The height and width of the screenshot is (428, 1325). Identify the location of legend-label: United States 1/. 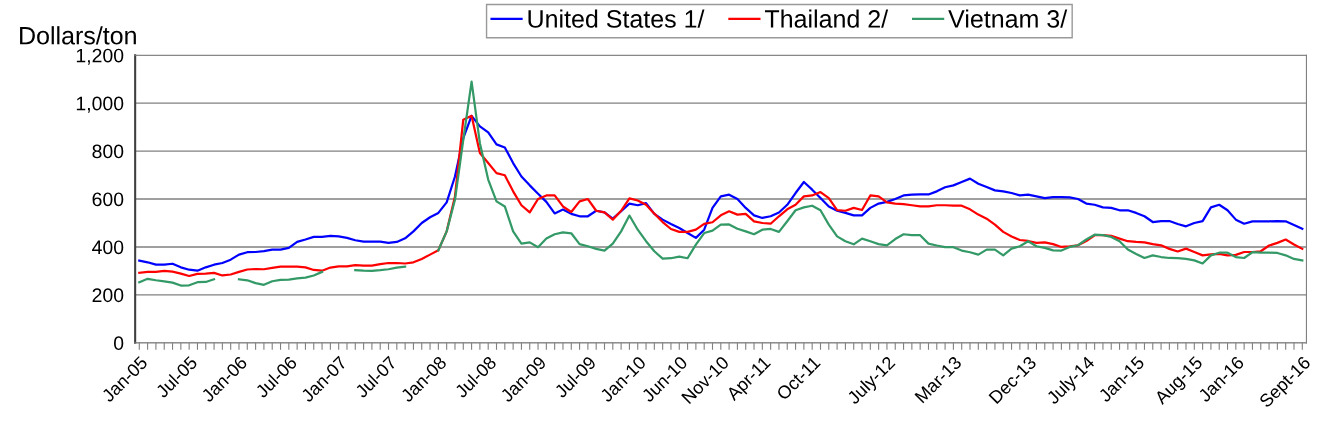
(616, 18).